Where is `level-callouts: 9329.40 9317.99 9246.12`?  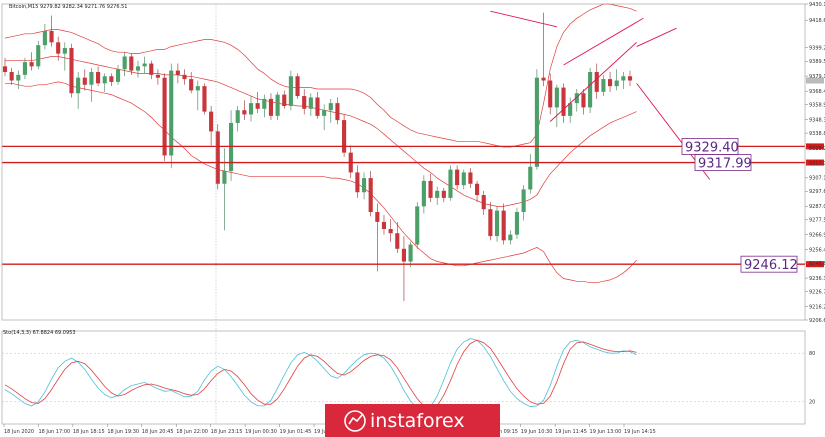 level-callouts: 9329.40 9317.99 9246.12 is located at coordinates (739, 205).